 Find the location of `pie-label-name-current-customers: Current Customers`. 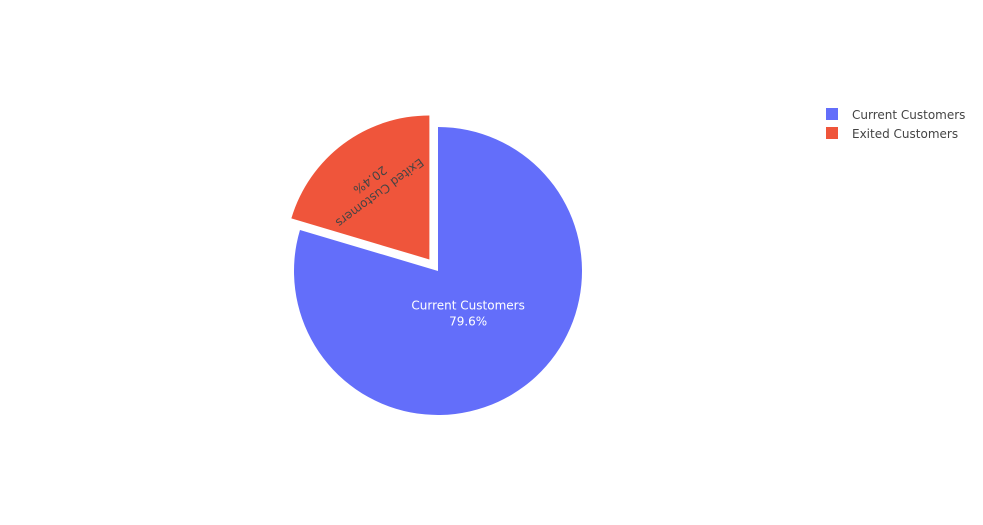

pie-label-name-current-customers: Current Customers is located at coordinates (467, 305).